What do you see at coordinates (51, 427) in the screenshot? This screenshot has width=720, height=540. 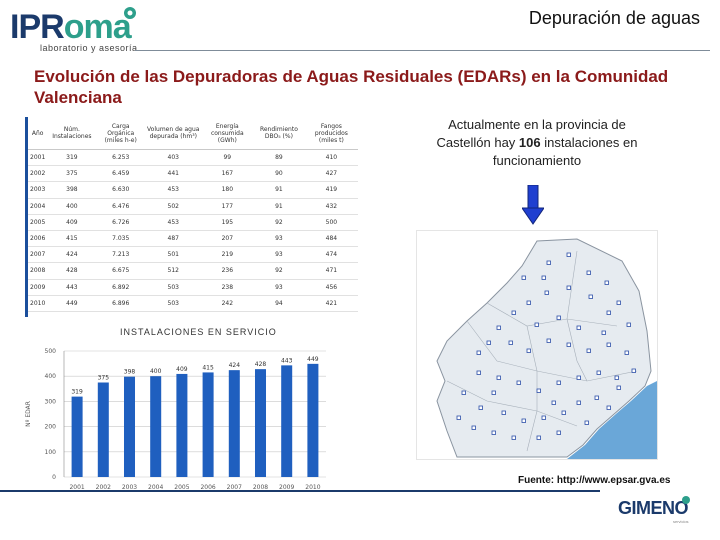 I see `y-tick-label: 200` at bounding box center [51, 427].